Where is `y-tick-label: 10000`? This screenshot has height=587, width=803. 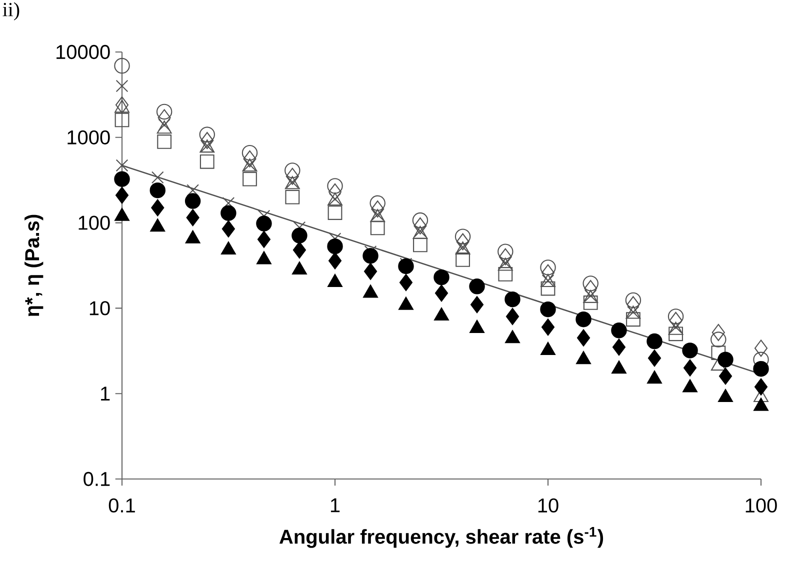 y-tick-label: 10000 is located at coordinates (83, 52).